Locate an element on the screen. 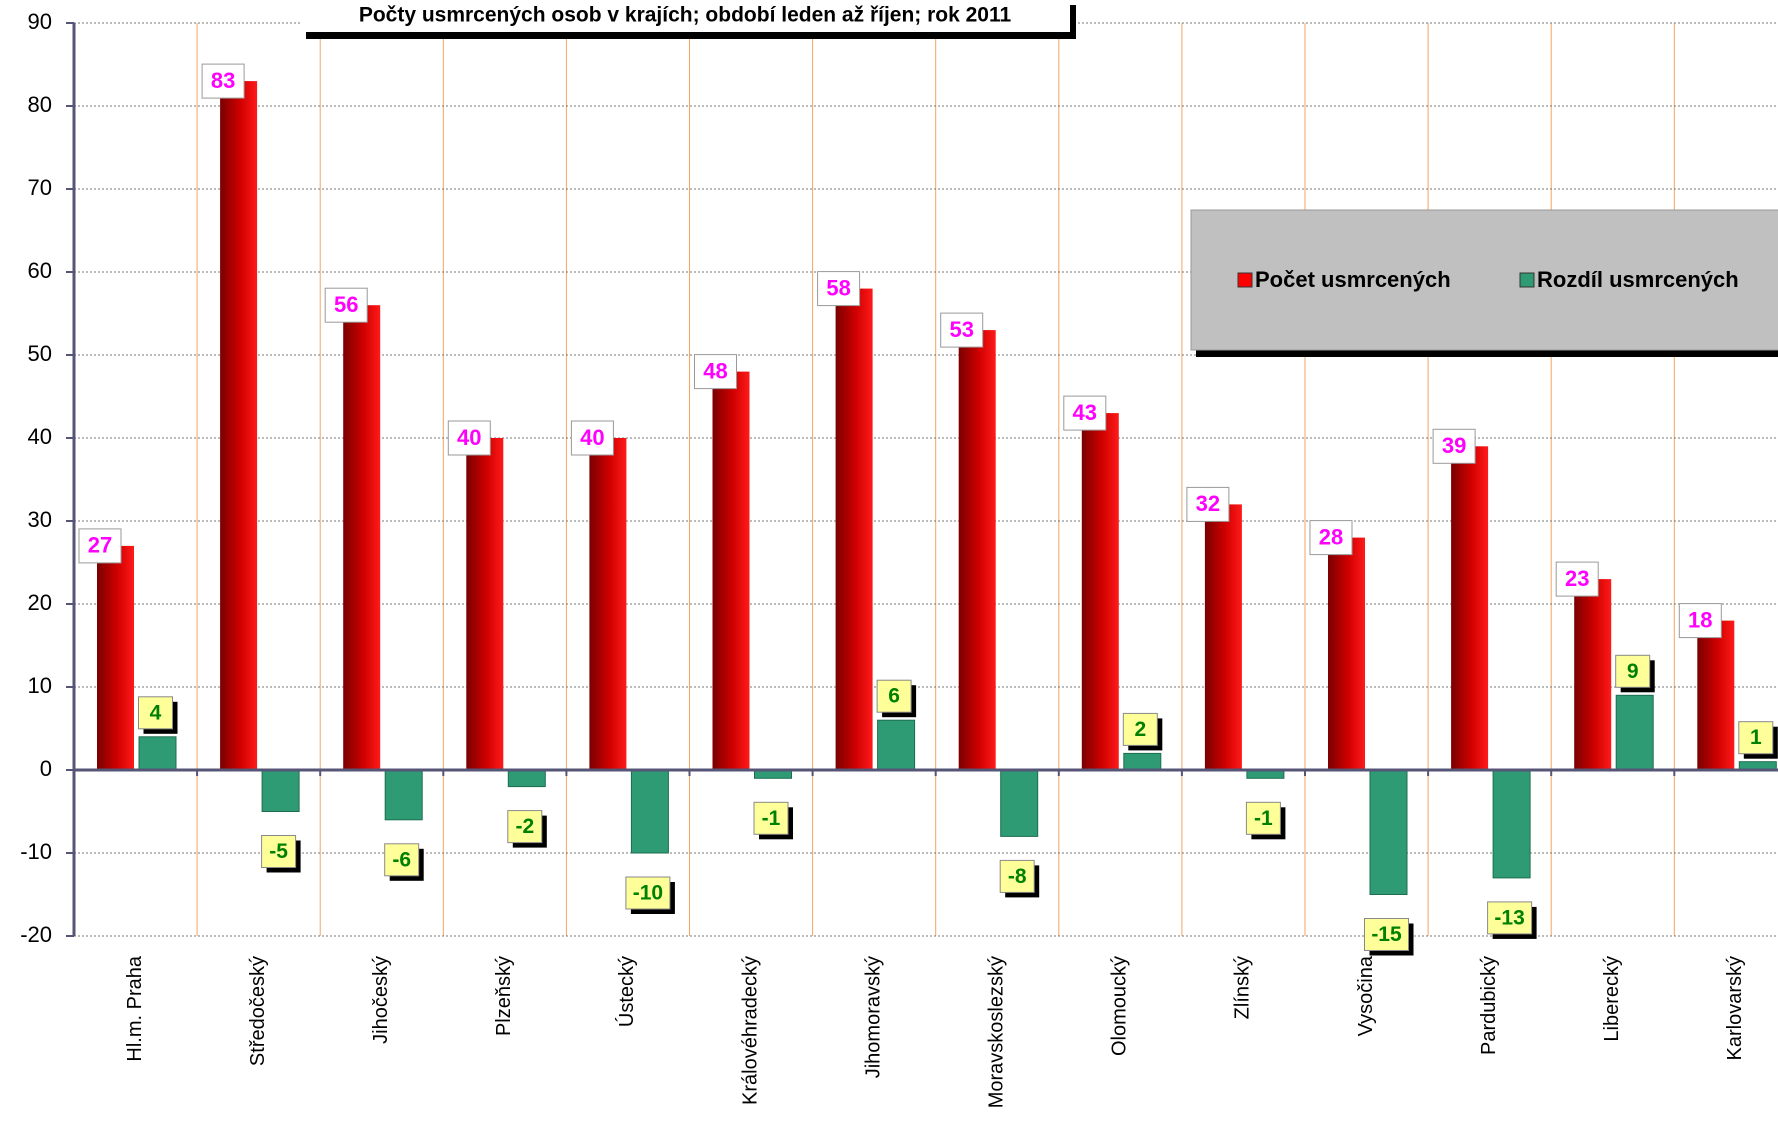  value-label: 43 is located at coordinates (1085, 412).